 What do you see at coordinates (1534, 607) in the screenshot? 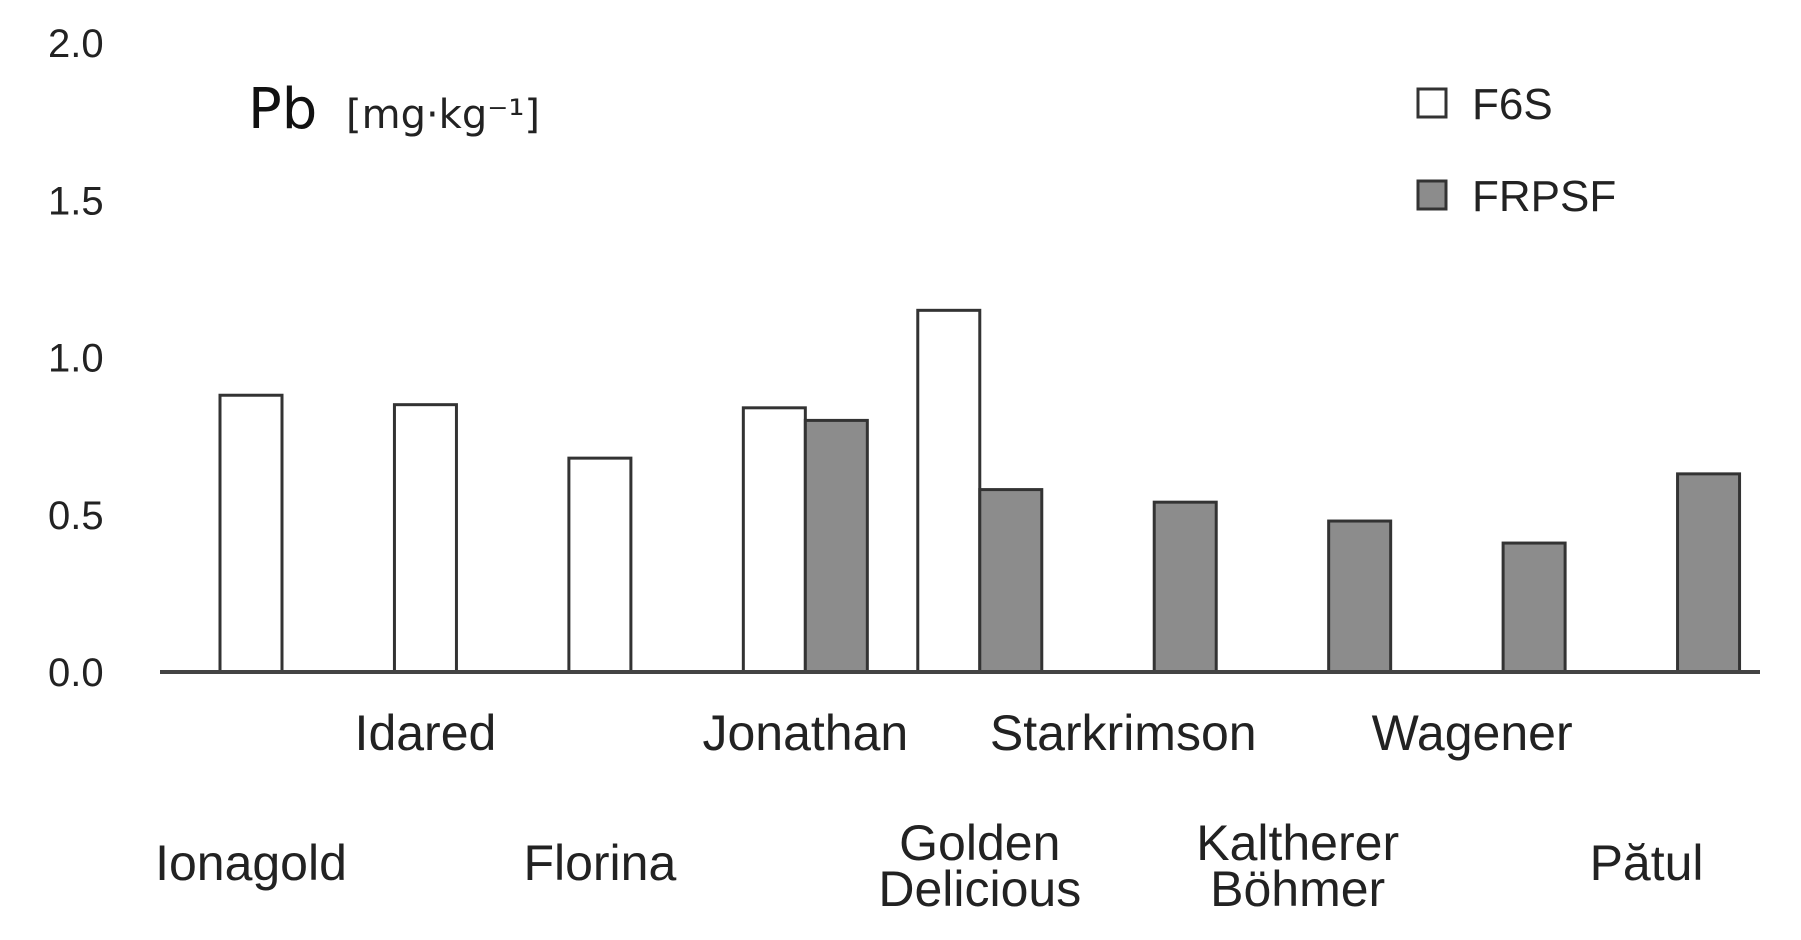
I see `bar-frpsf-wagener` at bounding box center [1534, 607].